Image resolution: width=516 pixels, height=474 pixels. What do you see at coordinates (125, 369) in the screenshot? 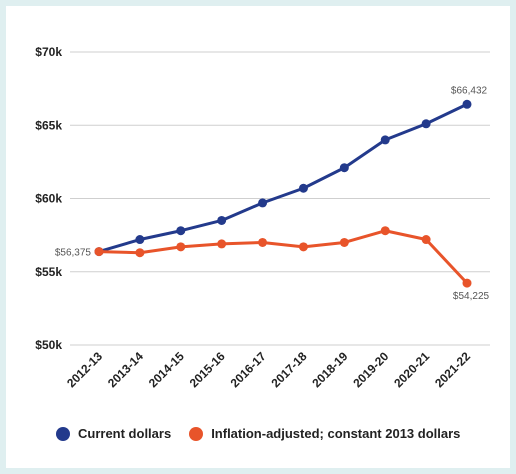
I see `x-tick-label: 2013-14` at bounding box center [125, 369].